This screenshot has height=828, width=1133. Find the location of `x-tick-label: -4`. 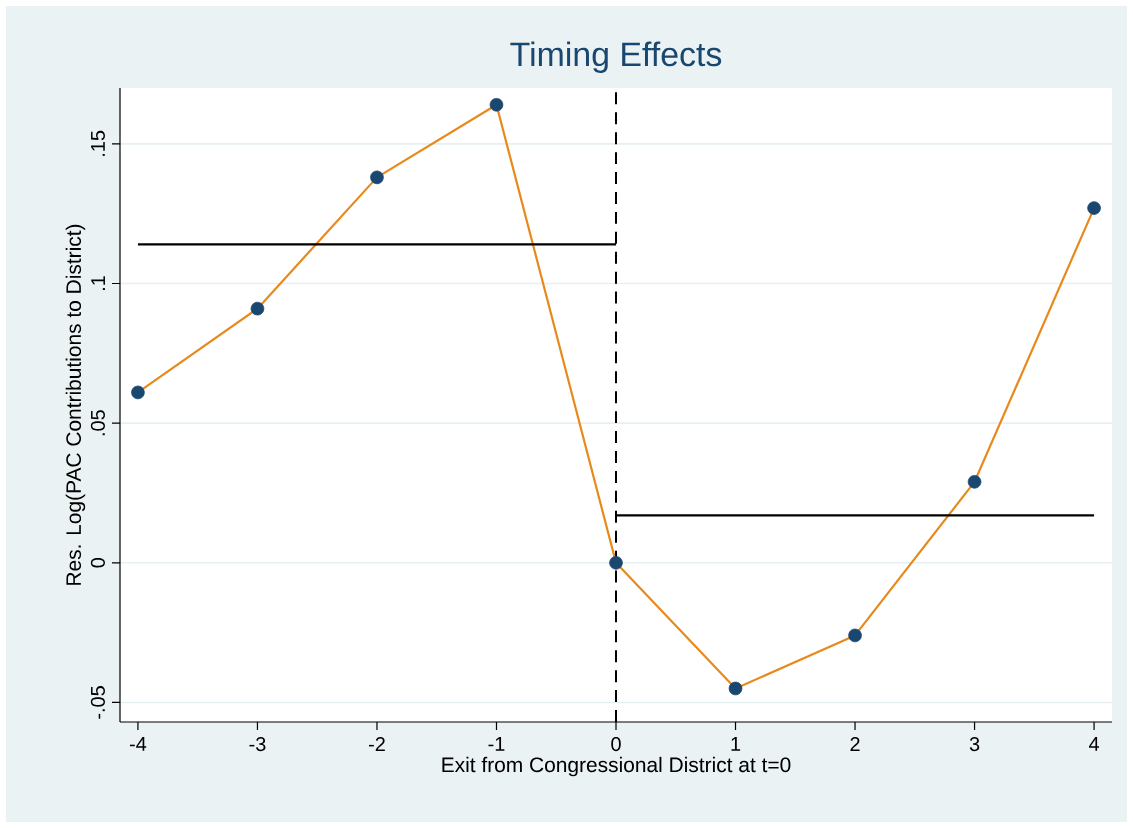

x-tick-label: -4 is located at coordinates (138, 744).